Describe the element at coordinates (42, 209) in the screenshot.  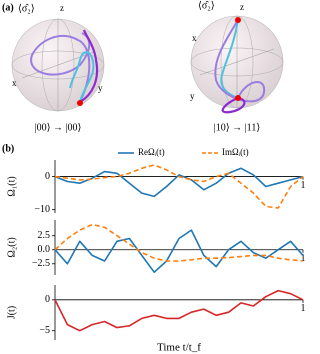
I see `y-tick-label: −10` at that location.